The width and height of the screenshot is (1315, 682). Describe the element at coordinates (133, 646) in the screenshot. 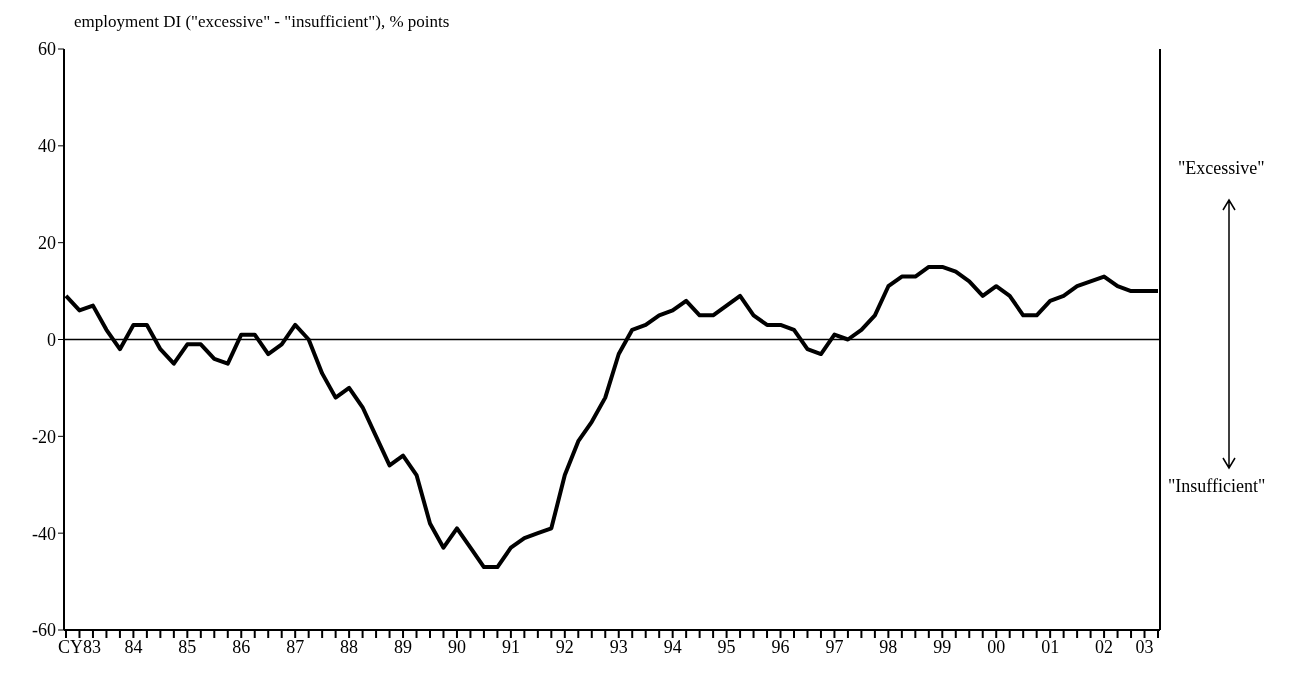

I see `x-tick-label: 84` at that location.